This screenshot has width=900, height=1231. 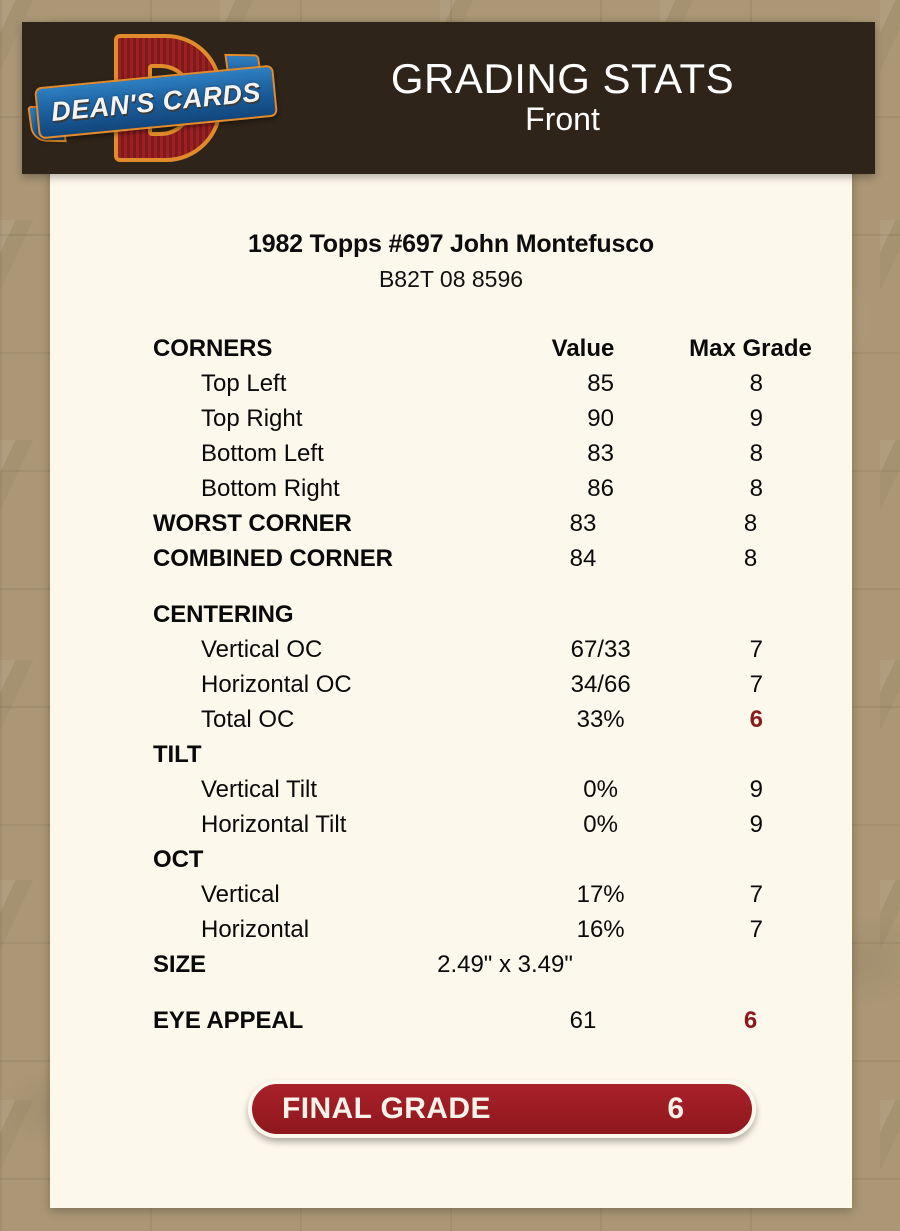 What do you see at coordinates (493, 723) in the screenshot?
I see `table-row: Total OC 33% 6` at bounding box center [493, 723].